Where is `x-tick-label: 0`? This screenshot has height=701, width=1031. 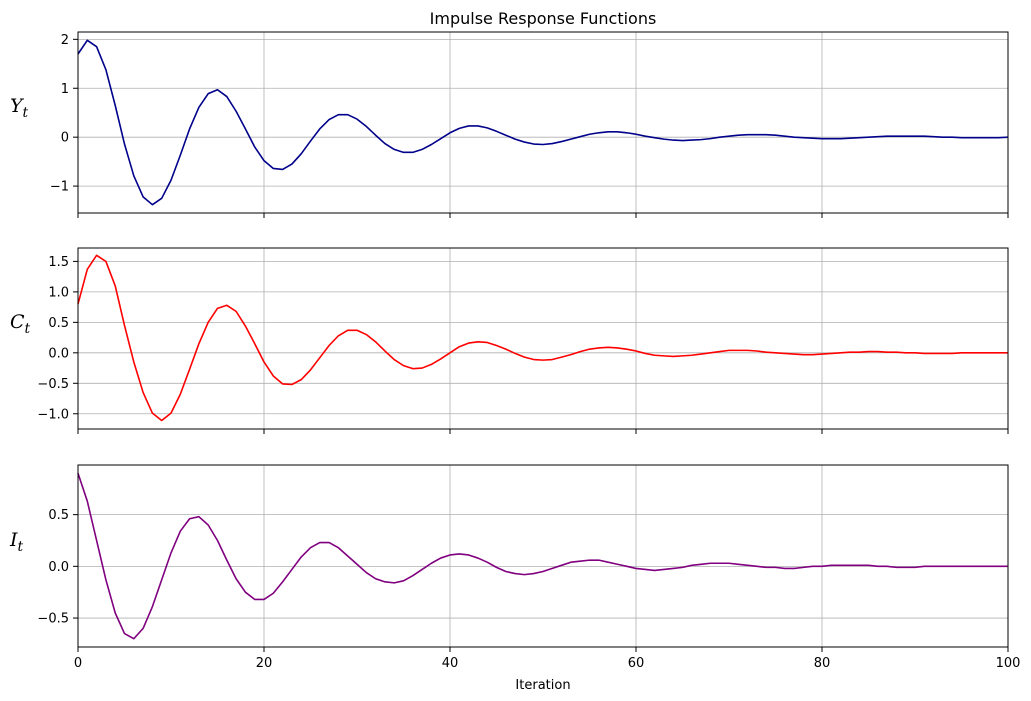
x-tick-label: 0 is located at coordinates (78, 663).